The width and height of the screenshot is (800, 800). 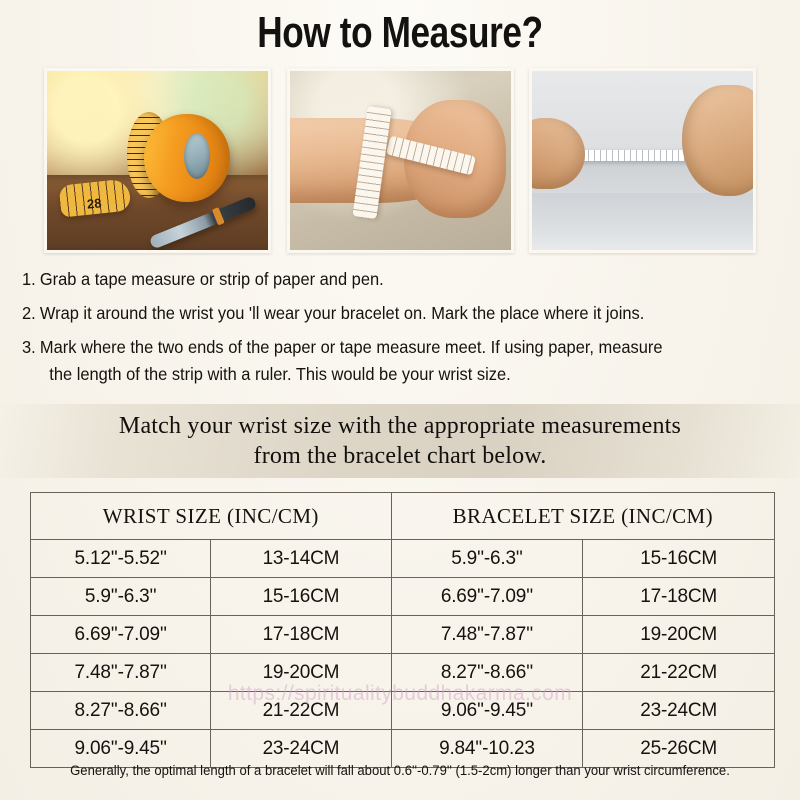 I want to click on column-header-wrist-size: WRIST SIZE (INC/CM), so click(x=211, y=516).